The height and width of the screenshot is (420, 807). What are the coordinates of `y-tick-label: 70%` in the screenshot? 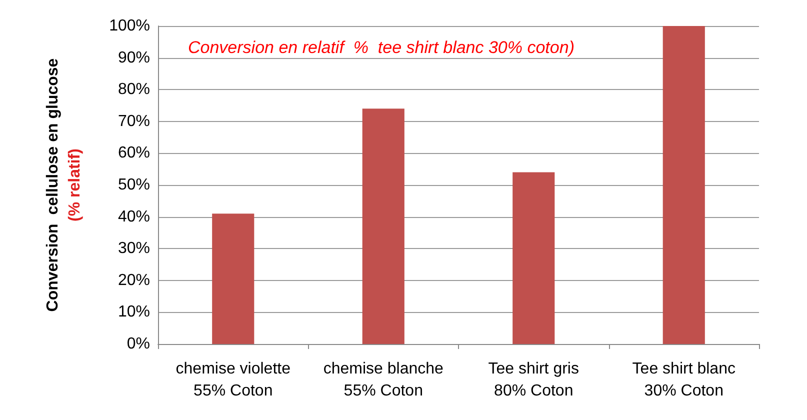 It's located at (134, 121).